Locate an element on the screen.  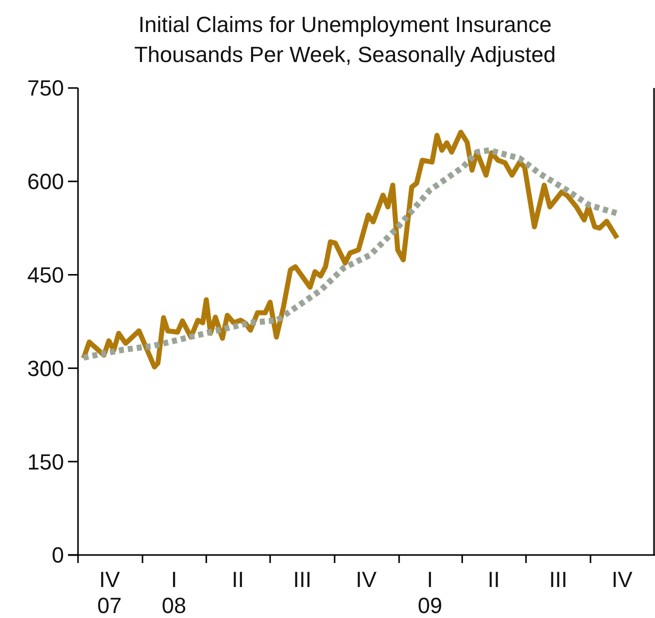
y-tick-label: 0 is located at coordinates (58, 555).